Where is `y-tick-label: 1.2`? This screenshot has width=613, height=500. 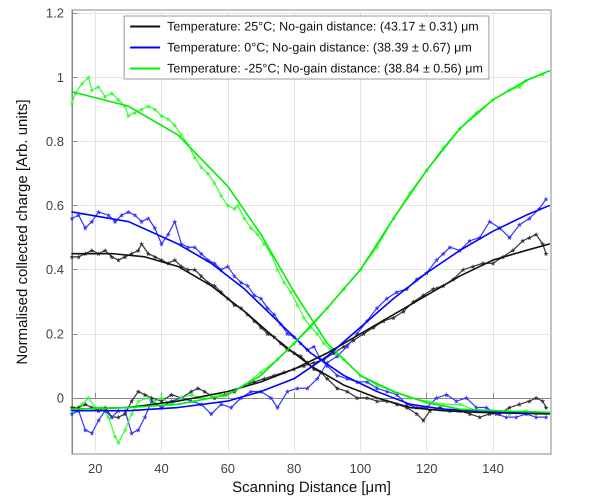
y-tick-label: 1.2 is located at coordinates (55, 13).